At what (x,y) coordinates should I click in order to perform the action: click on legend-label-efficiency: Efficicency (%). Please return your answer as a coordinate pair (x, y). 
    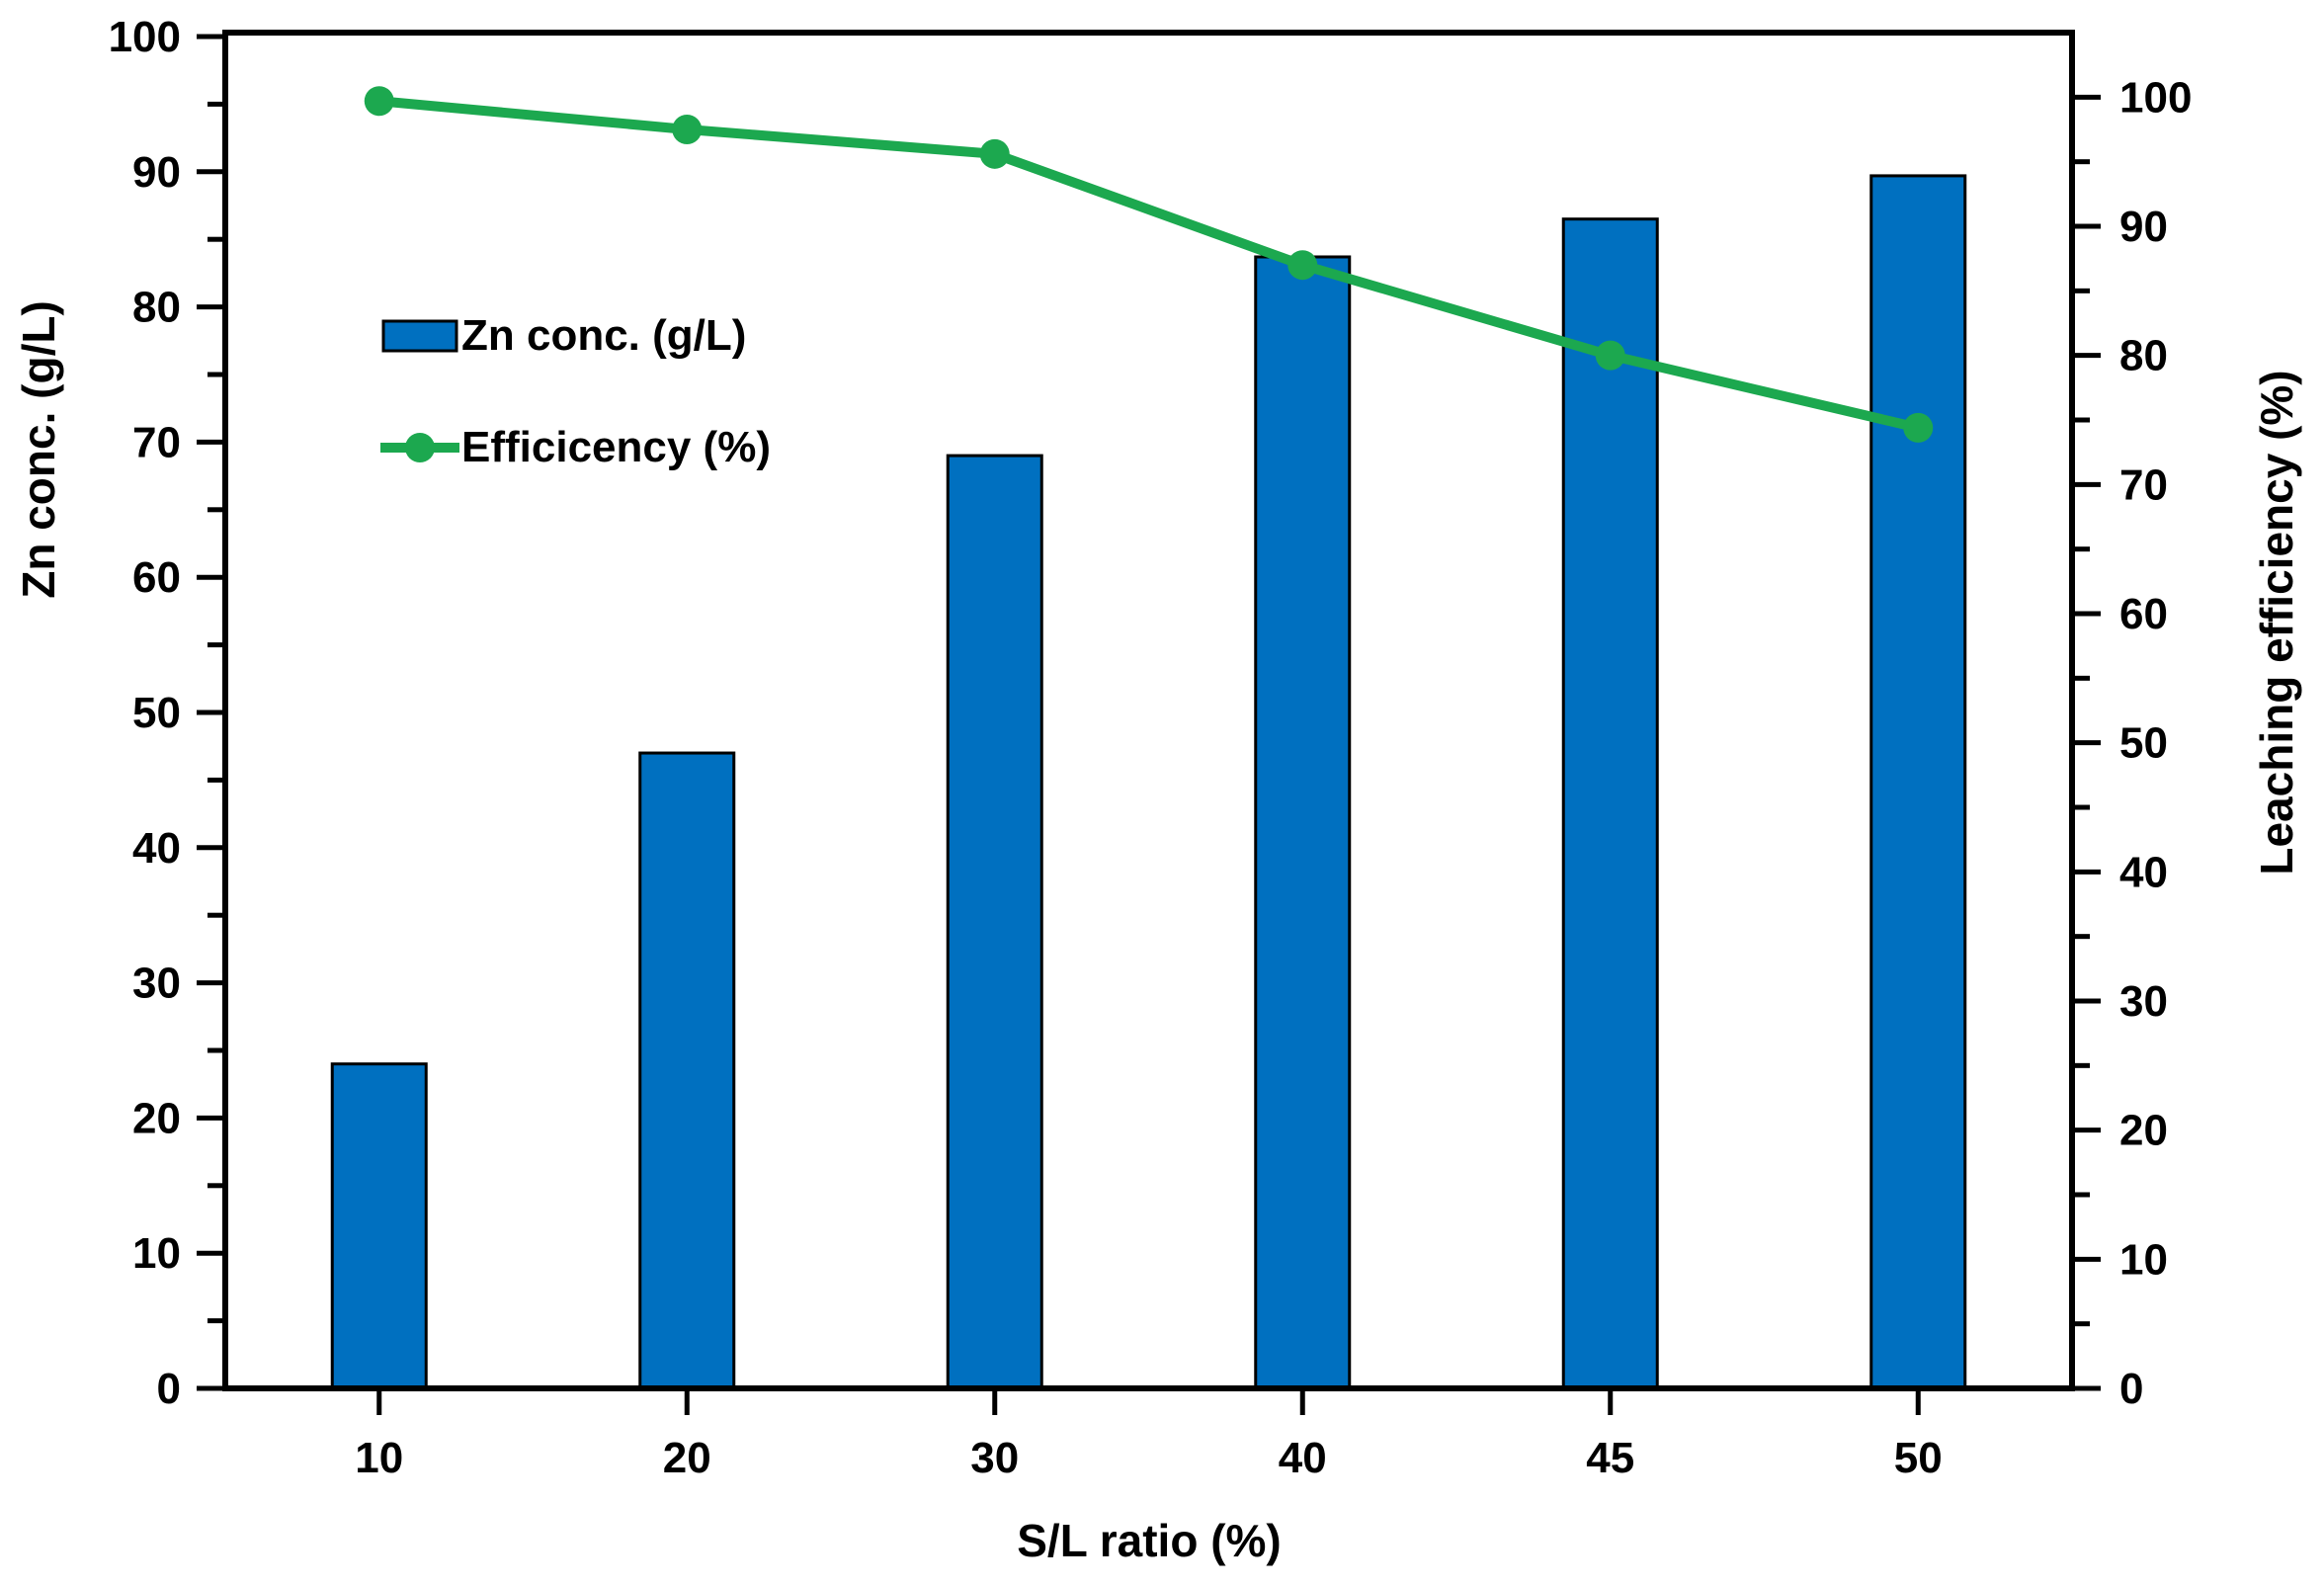
    Looking at the image, I should click on (616, 447).